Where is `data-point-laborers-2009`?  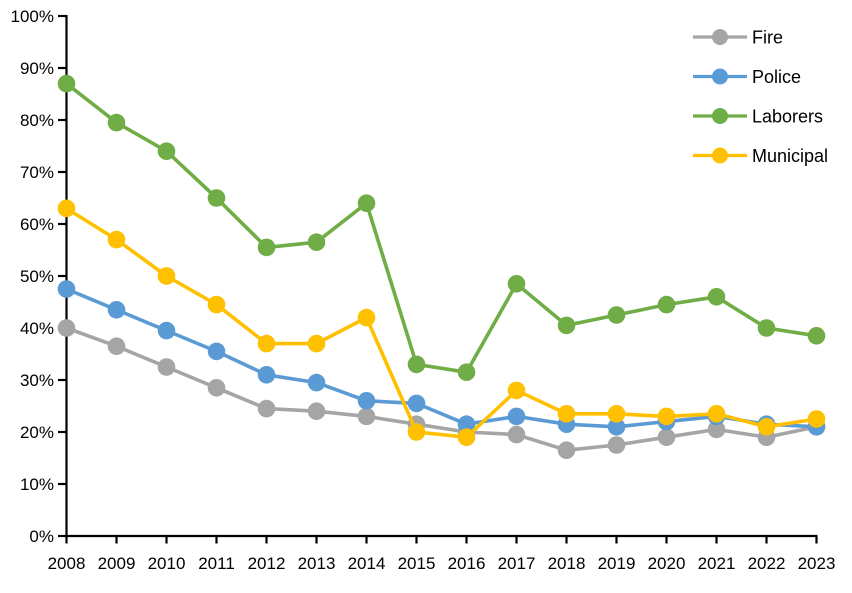
data-point-laborers-2009 is located at coordinates (116, 122).